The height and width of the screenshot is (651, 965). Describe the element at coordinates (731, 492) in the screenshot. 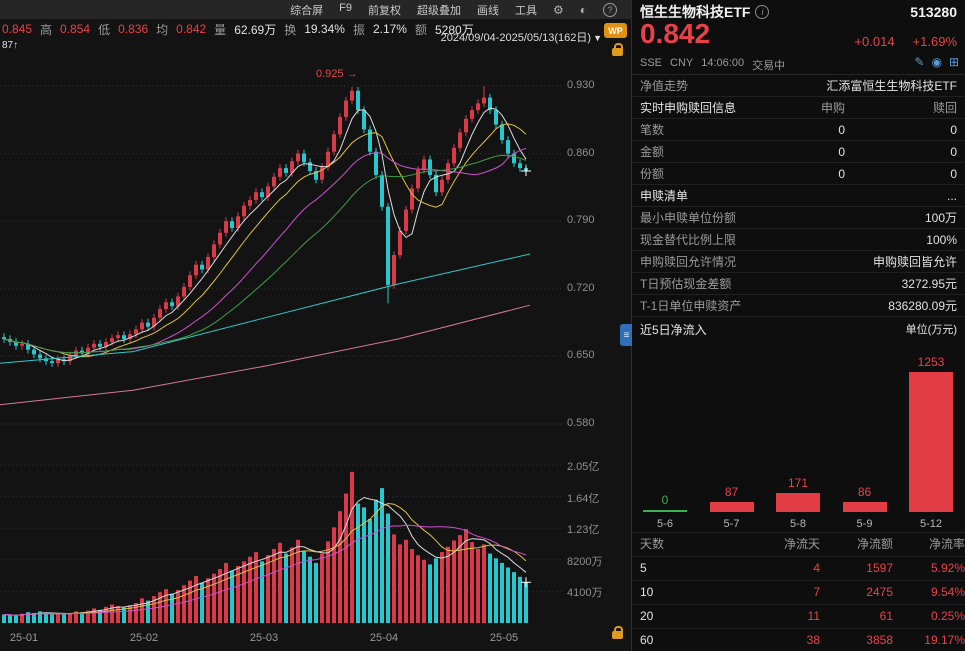

I see `inflow-value: 87` at that location.